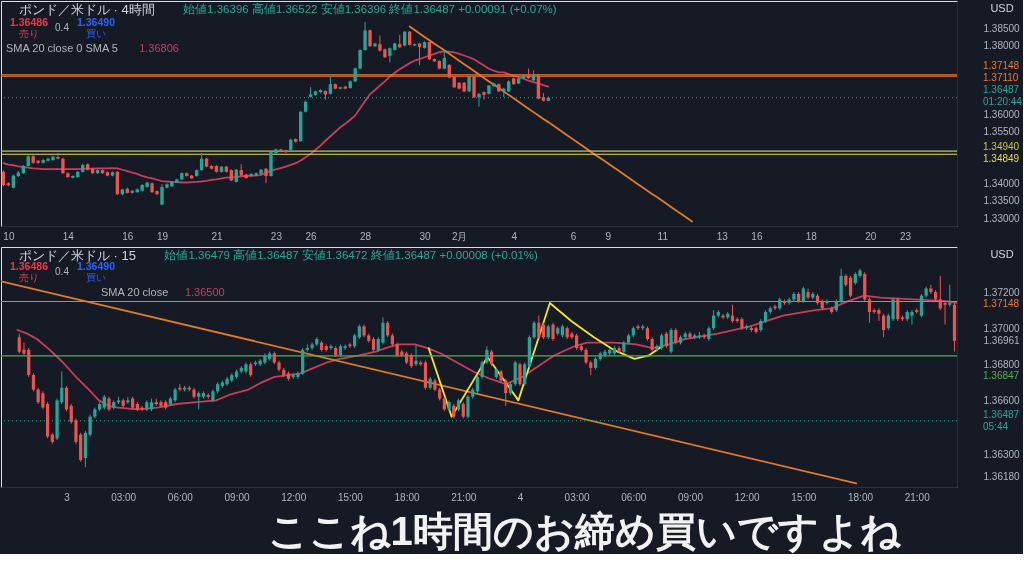 The height and width of the screenshot is (563, 1024). Describe the element at coordinates (1001, 158) in the screenshot. I see `ref-line-label: 1.34849` at that location.